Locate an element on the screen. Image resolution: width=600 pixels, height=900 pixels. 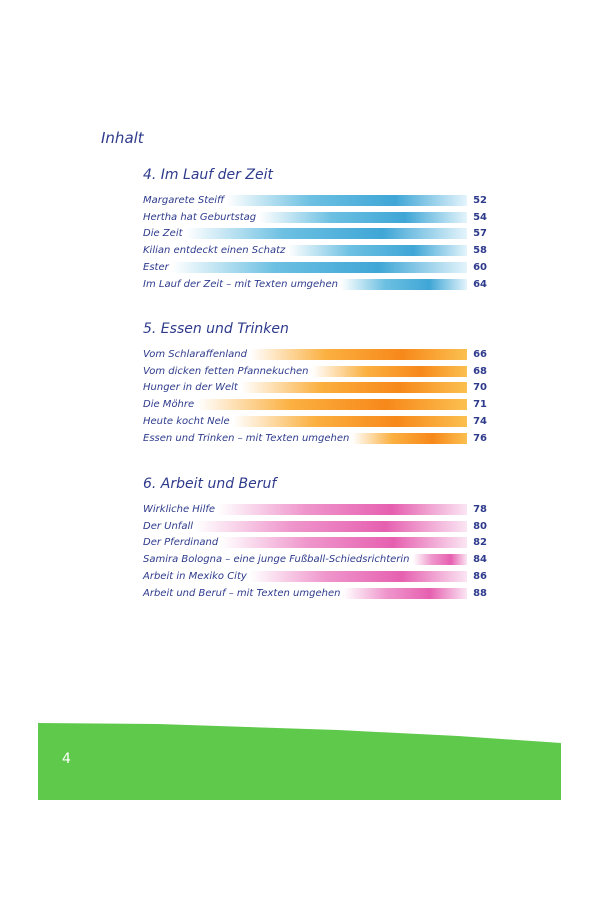
entry-page: 84 is located at coordinates (480, 560).